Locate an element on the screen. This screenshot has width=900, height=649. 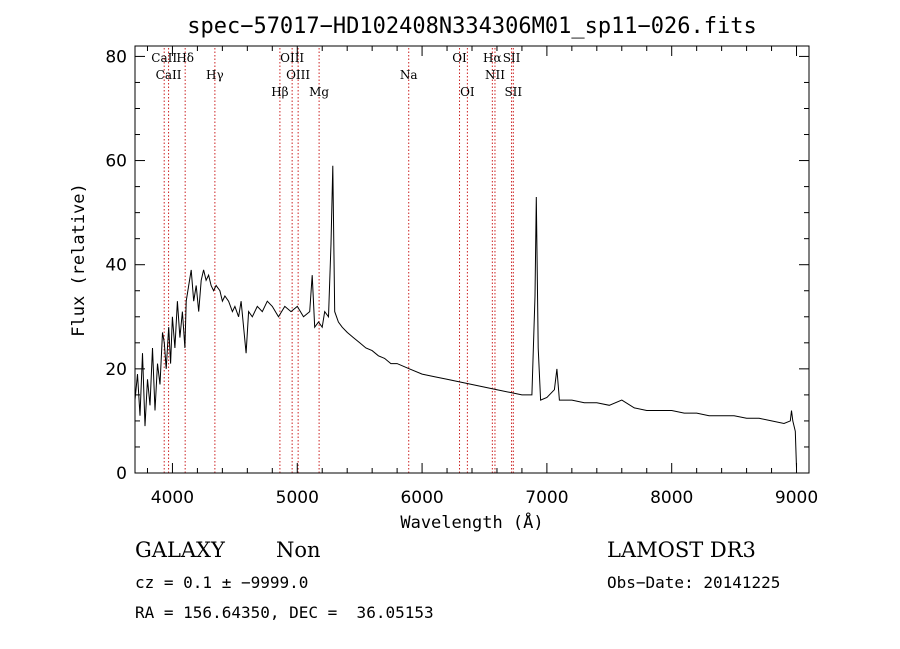
y-axis-label: Flux (relative) is located at coordinates (79, 260).